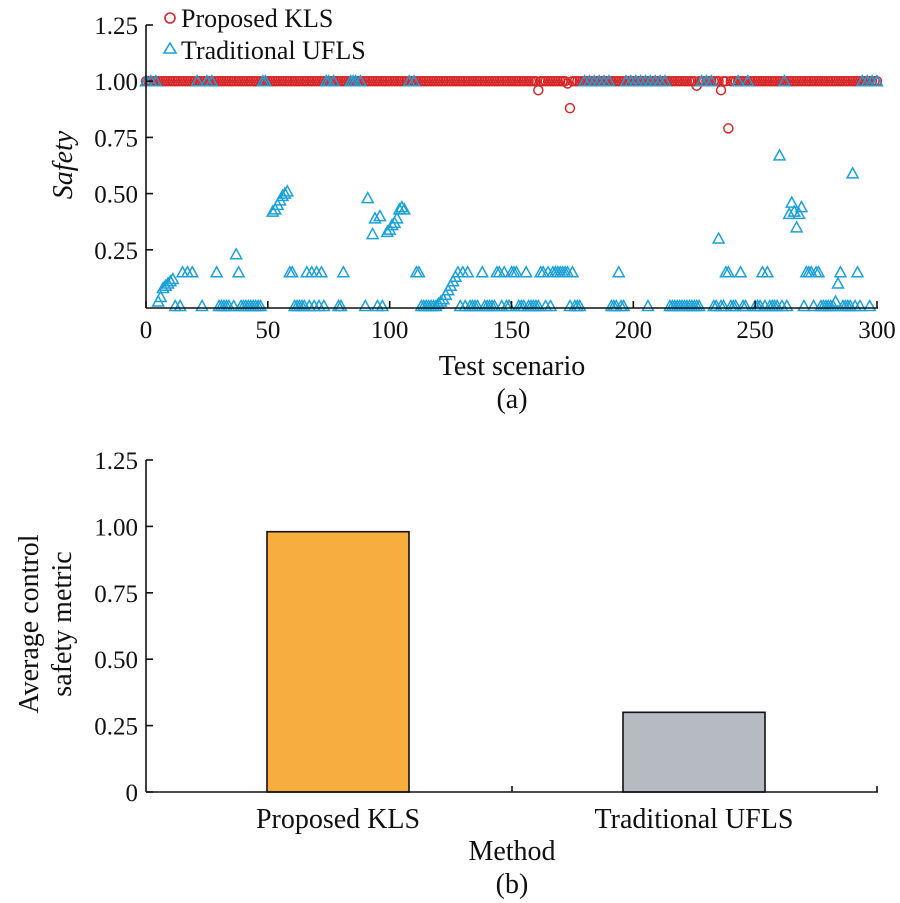  I want to click on y-axis-title-b-line1: Average control, so click(29, 623).